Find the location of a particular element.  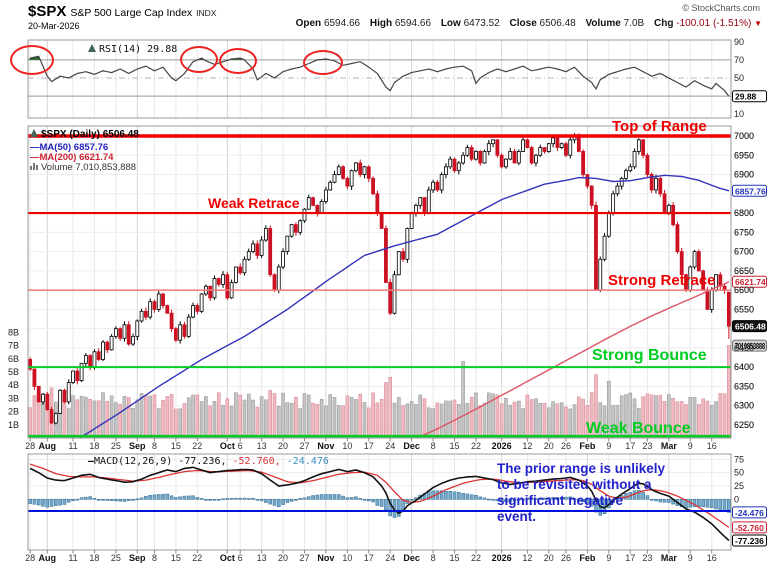

chart-date: 20-Mar-2026 is located at coordinates (54, 26).